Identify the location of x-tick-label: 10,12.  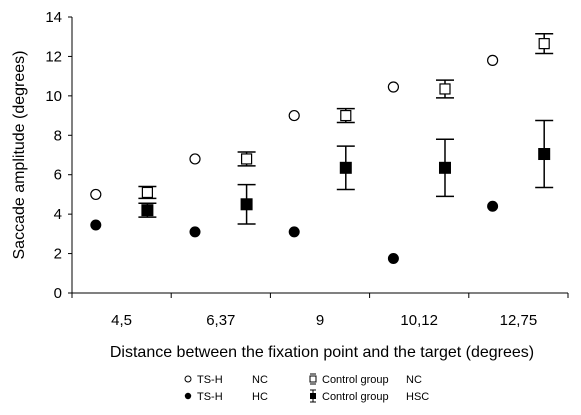
(419, 320).